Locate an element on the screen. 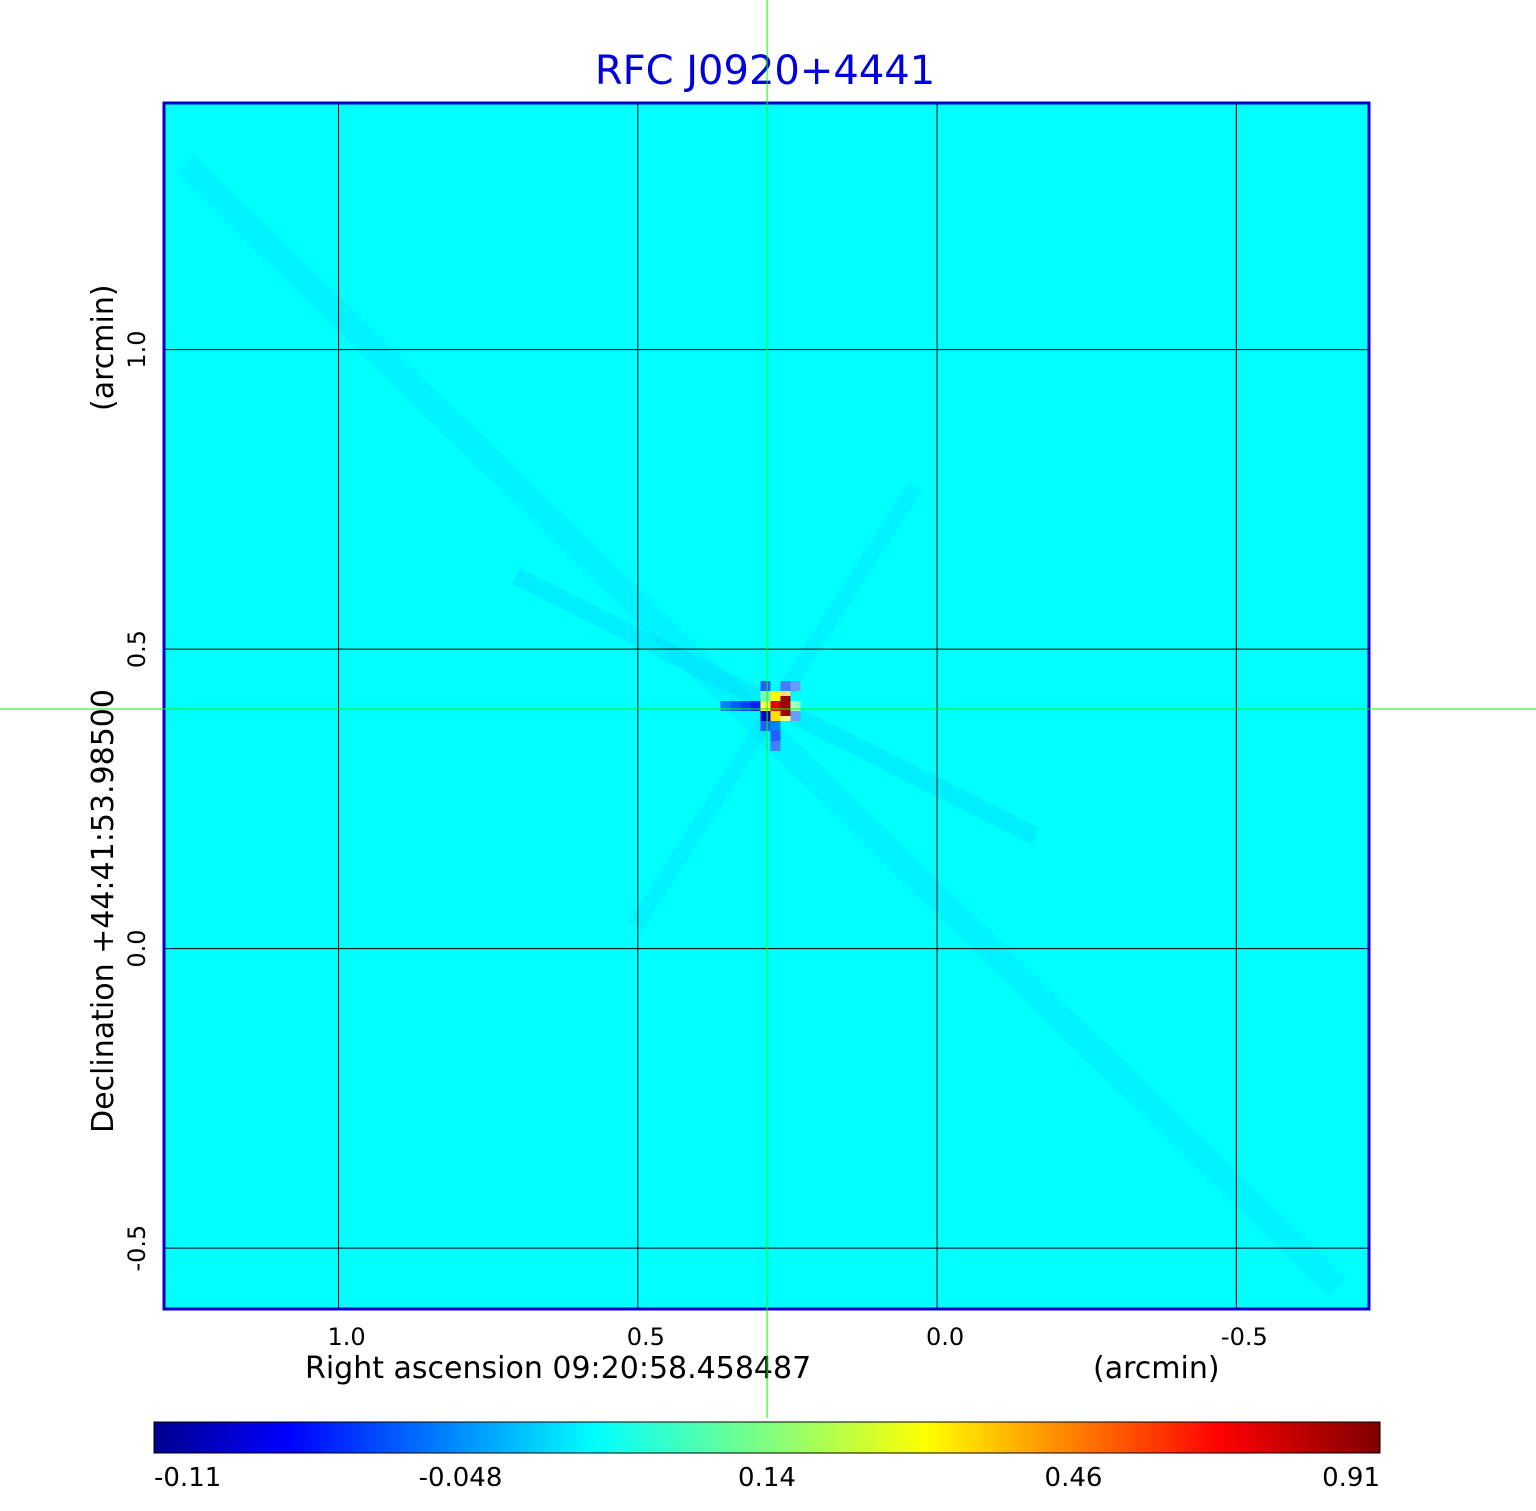 This screenshot has height=1511, width=1536. x-tick-label: 0.0 is located at coordinates (945, 1337).